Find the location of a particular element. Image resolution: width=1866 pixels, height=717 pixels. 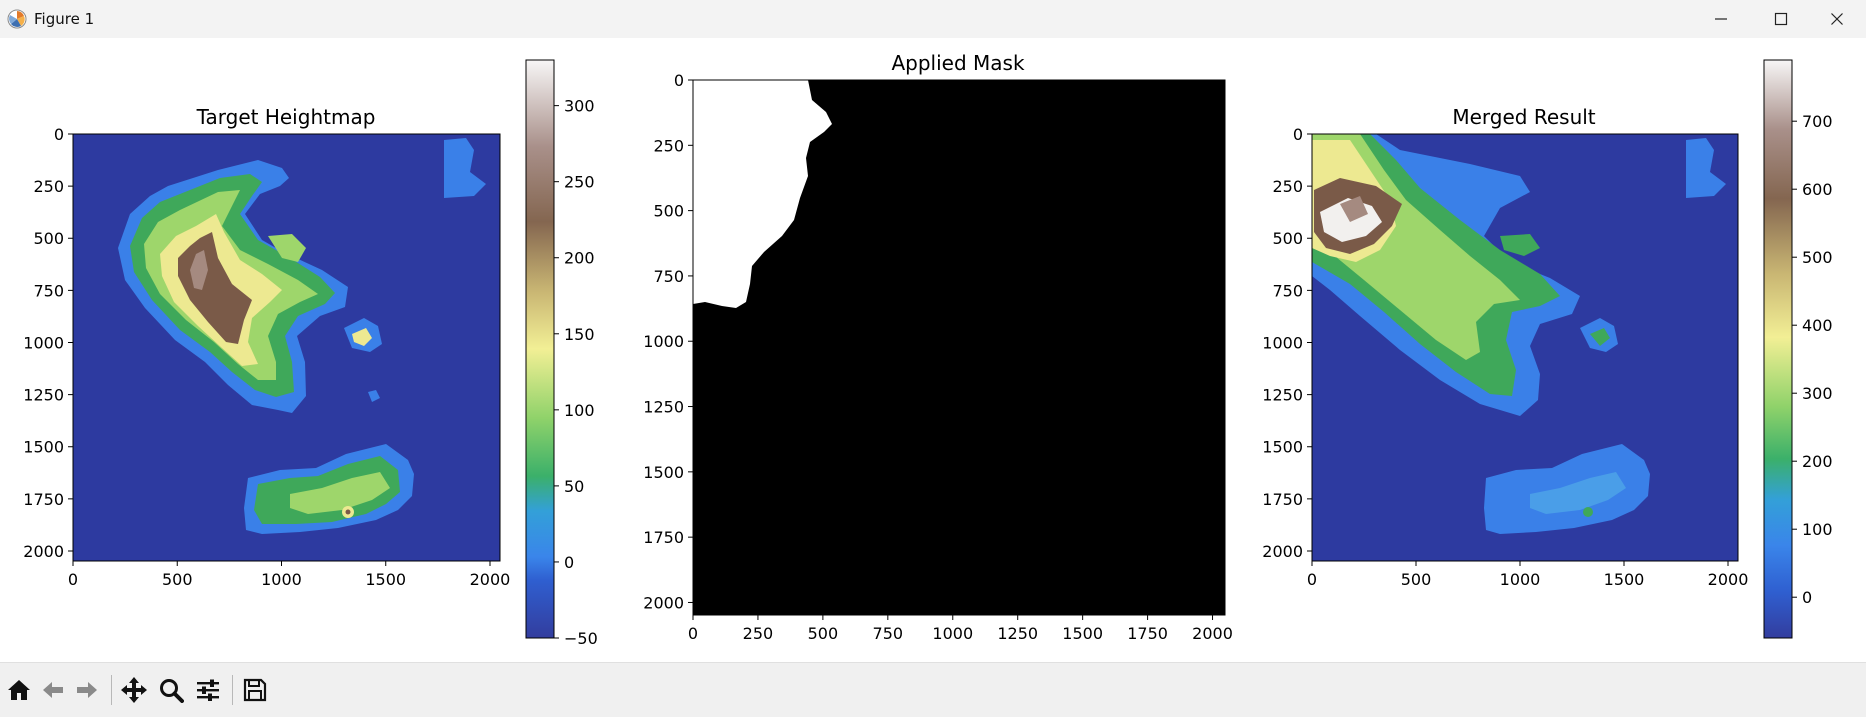

minimize-icon is located at coordinates (1721, 19).